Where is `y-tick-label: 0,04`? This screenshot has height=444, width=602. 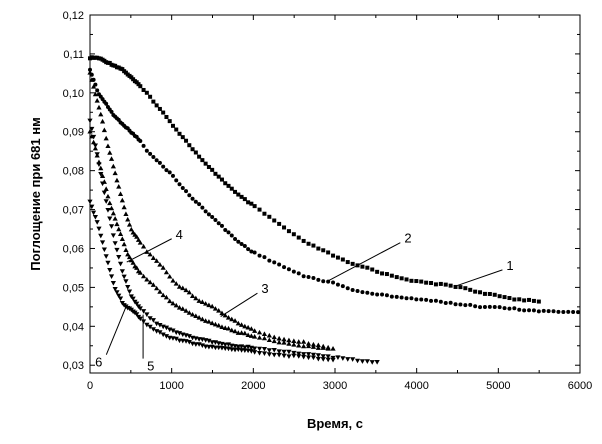 y-tick-label: 0,04 is located at coordinates (73, 327).